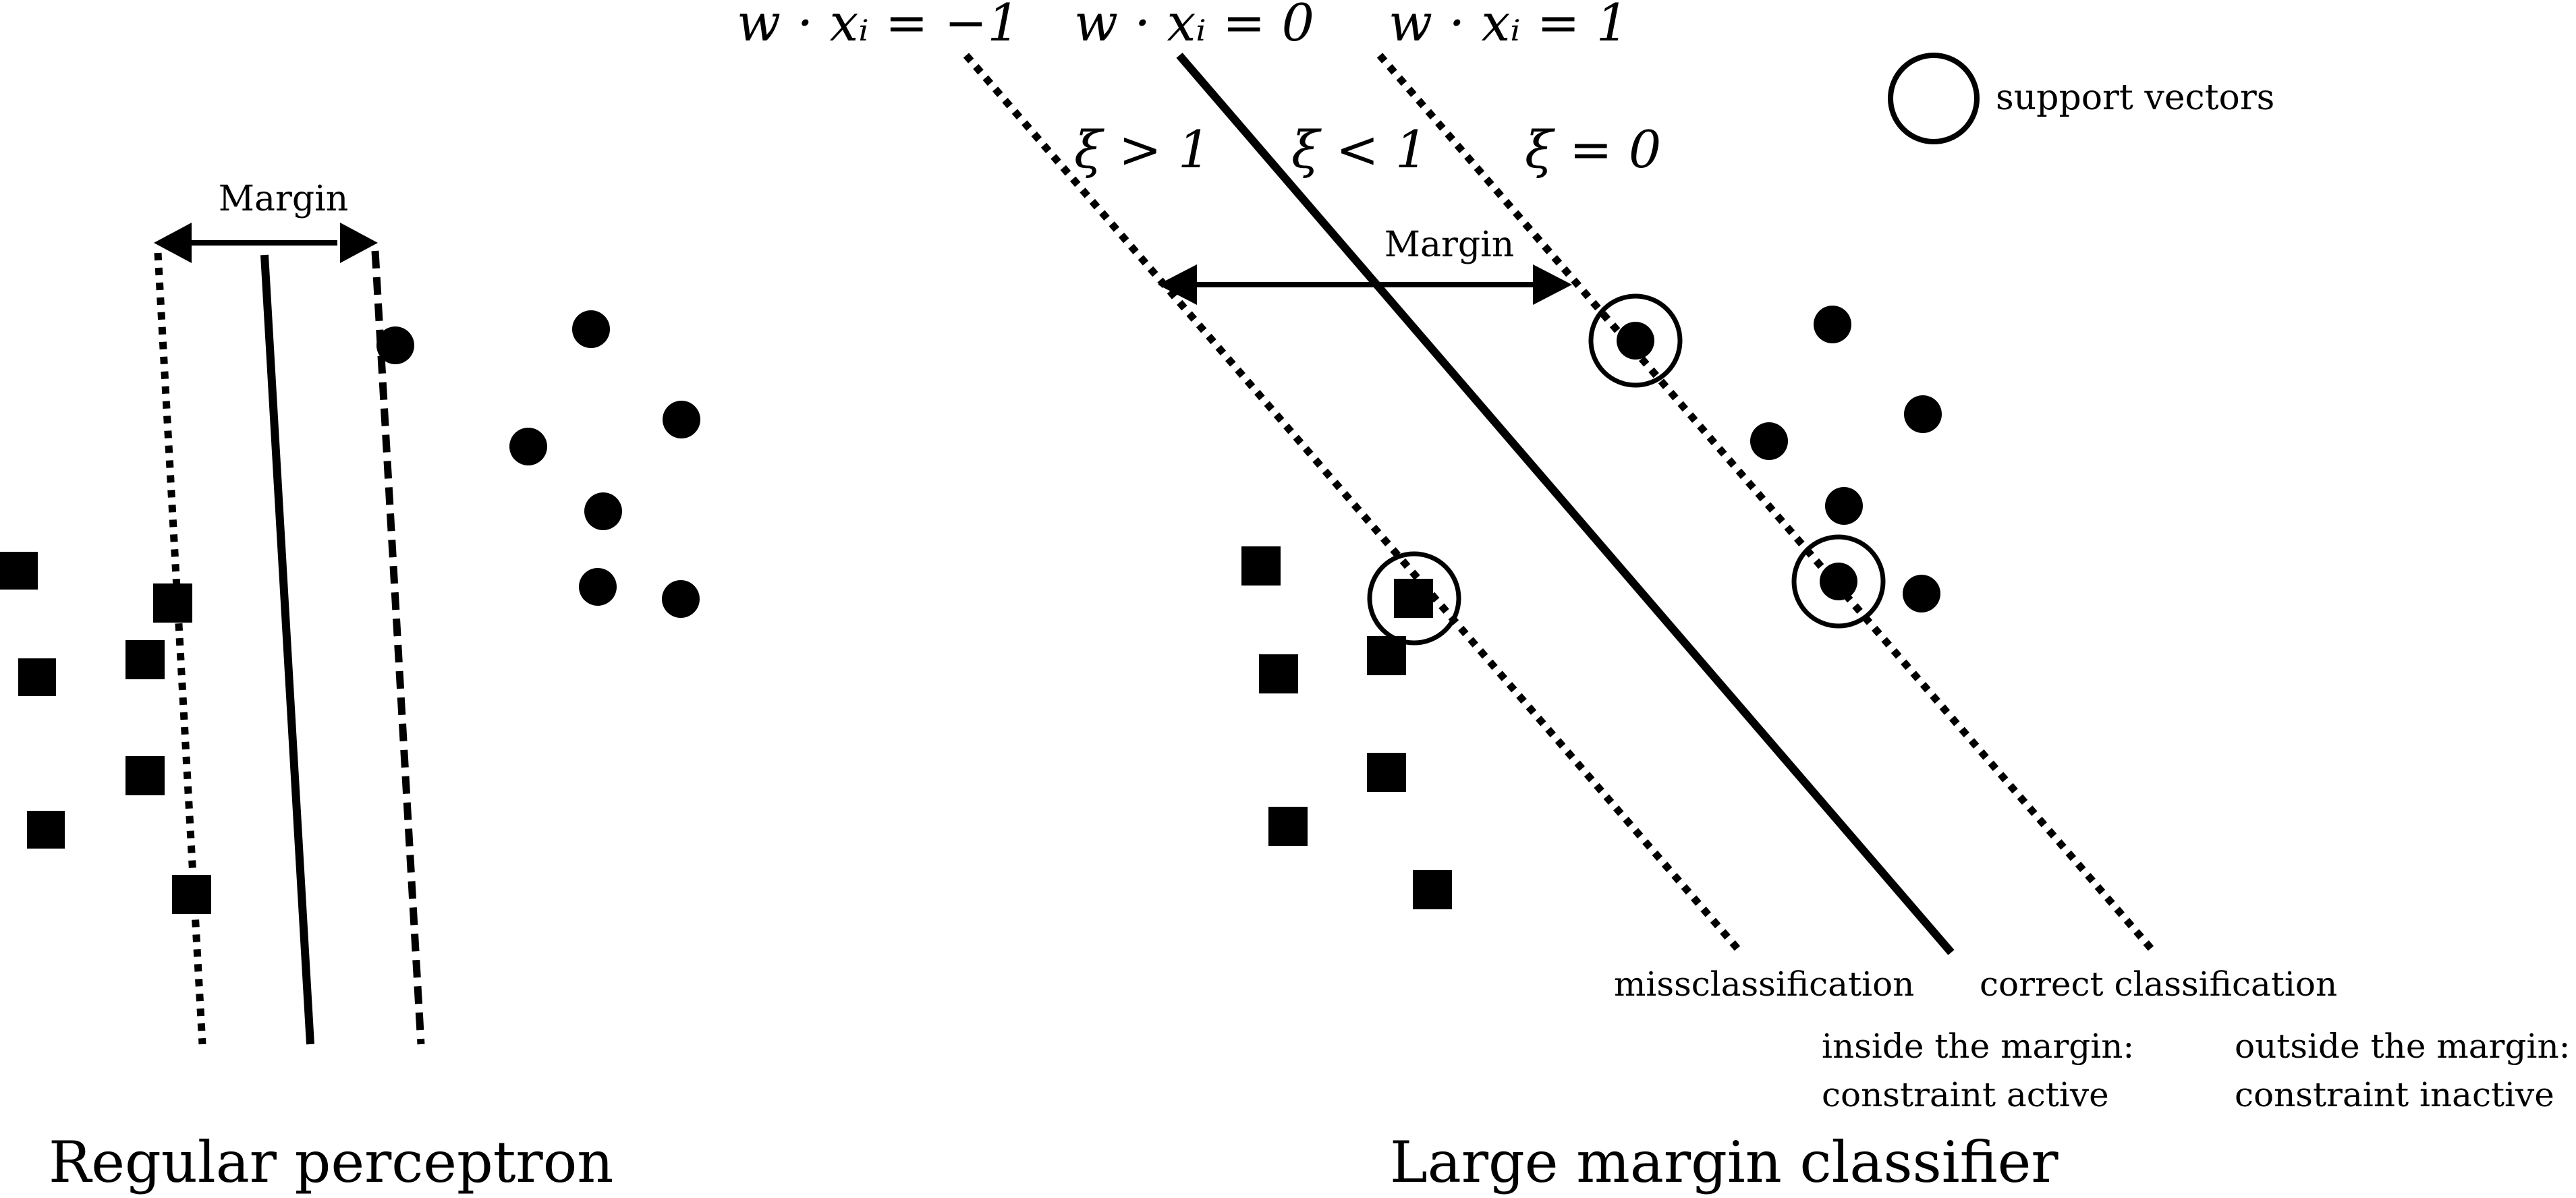 The height and width of the screenshot is (1198, 2576). What do you see at coordinates (1724, 1162) in the screenshot?
I see `large-margin-title: Large margin classifier` at bounding box center [1724, 1162].